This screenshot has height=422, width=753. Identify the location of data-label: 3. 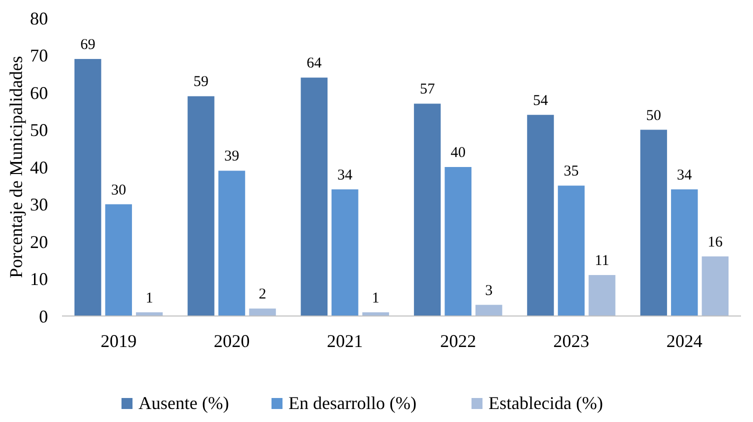
(489, 290).